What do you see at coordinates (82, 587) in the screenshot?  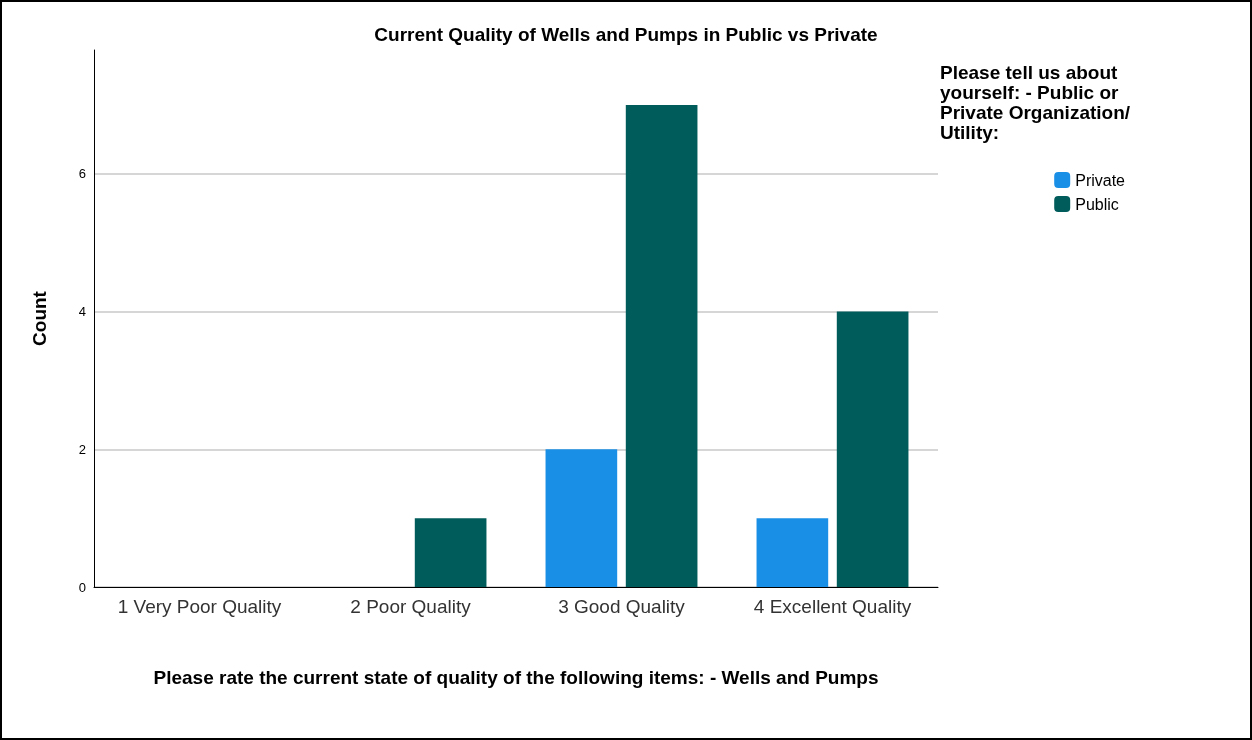 I see `y-tick-label: 0` at bounding box center [82, 587].